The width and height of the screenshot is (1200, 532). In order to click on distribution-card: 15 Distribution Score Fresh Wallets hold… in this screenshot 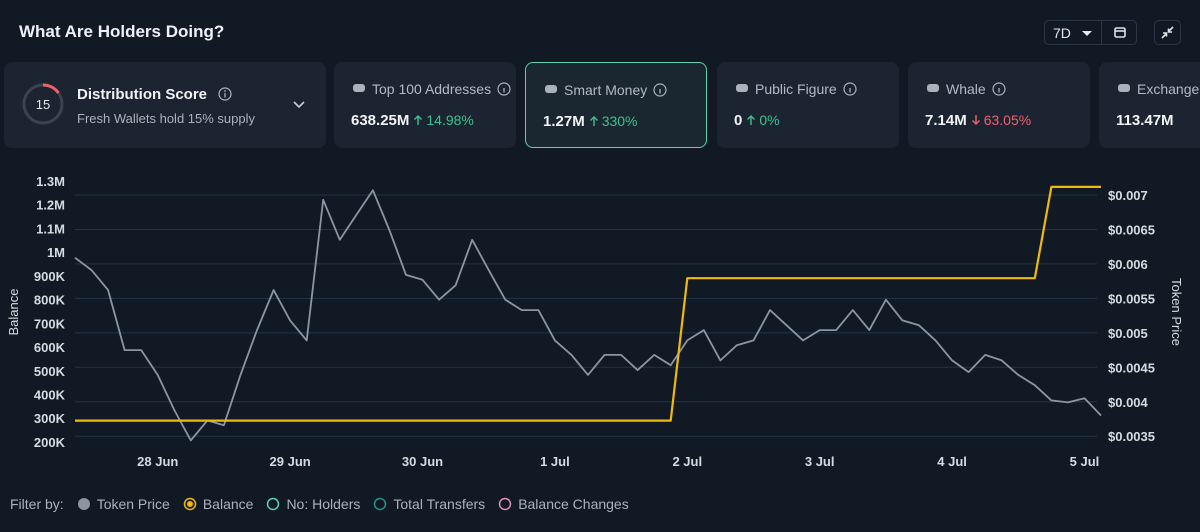, I will do `click(165, 105)`.